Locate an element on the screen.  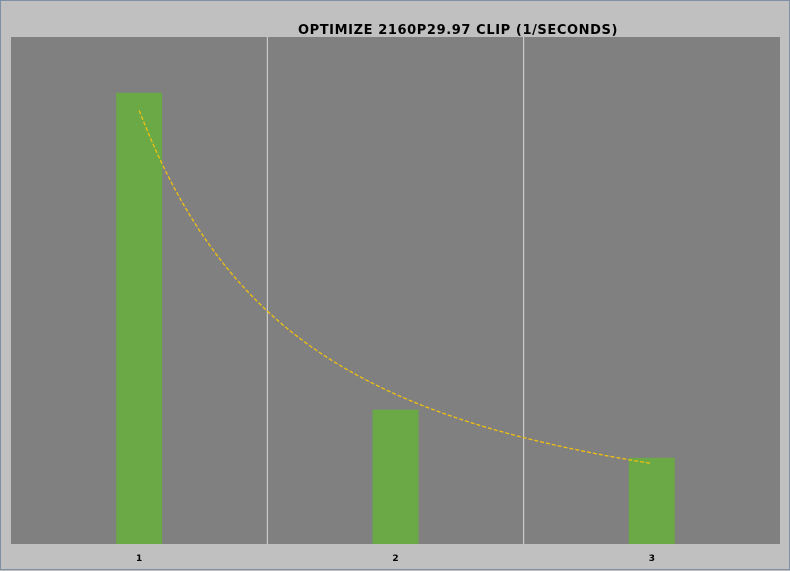
x-tick-label-2: 2 is located at coordinates (395, 559).